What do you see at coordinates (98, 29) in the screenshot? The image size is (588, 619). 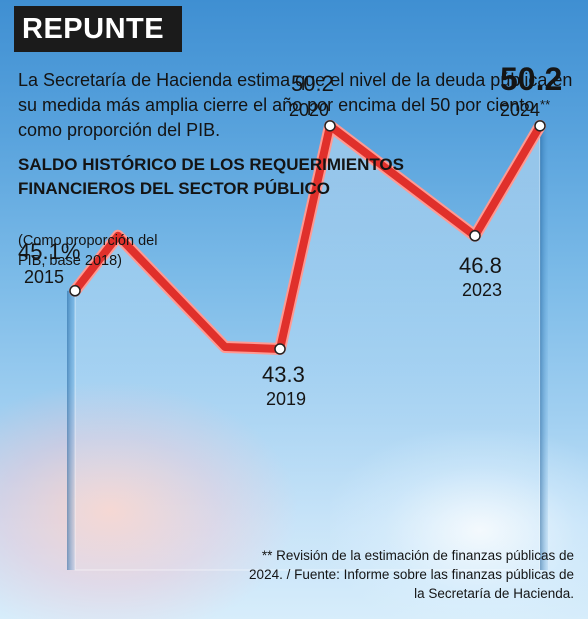 I see `page-title: REPUNTE` at bounding box center [98, 29].